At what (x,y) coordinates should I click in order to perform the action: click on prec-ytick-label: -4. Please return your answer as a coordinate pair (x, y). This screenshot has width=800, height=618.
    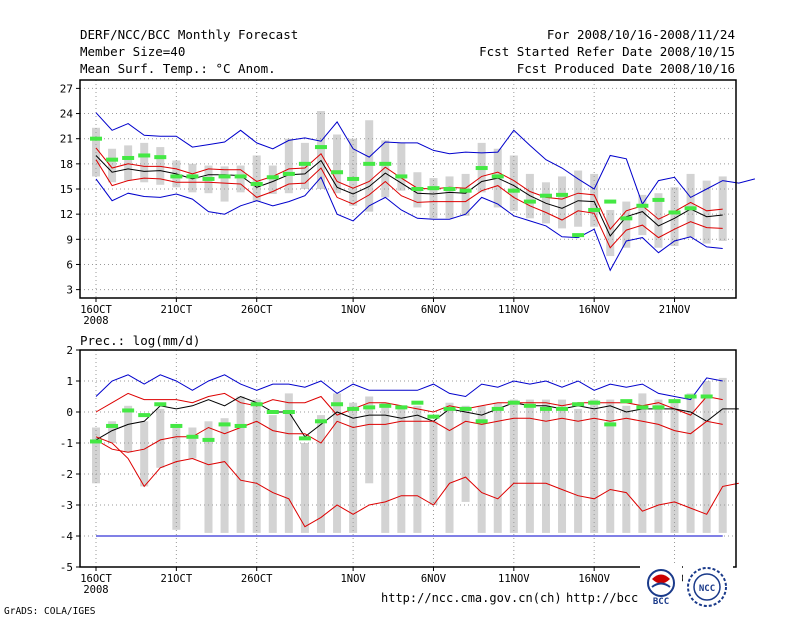
    Looking at the image, I should click on (67, 536).